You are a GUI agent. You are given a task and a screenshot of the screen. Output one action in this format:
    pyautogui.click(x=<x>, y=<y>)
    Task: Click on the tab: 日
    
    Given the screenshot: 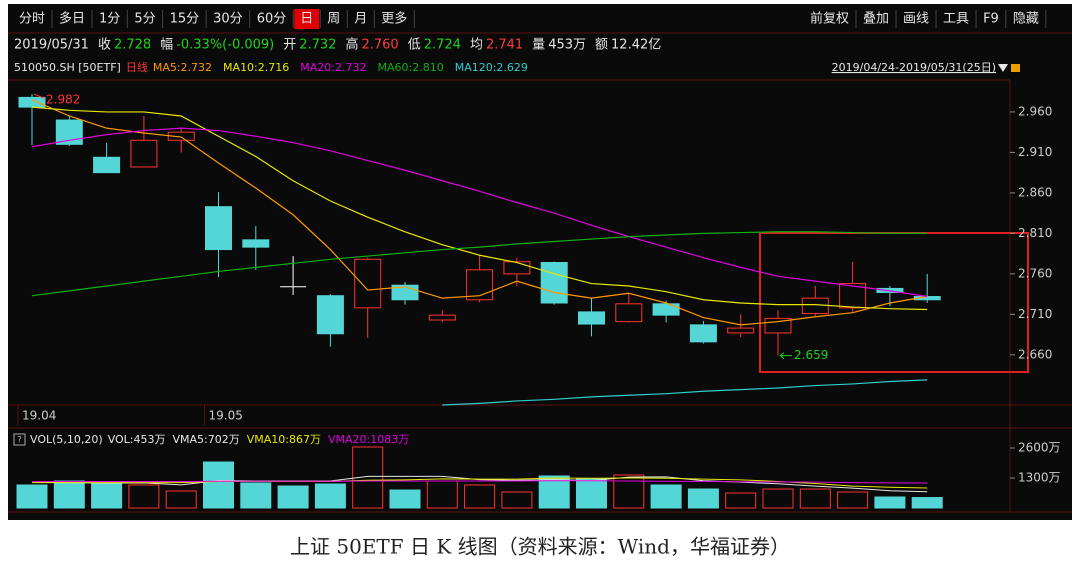 What is the action you would take?
    pyautogui.click(x=306, y=19)
    